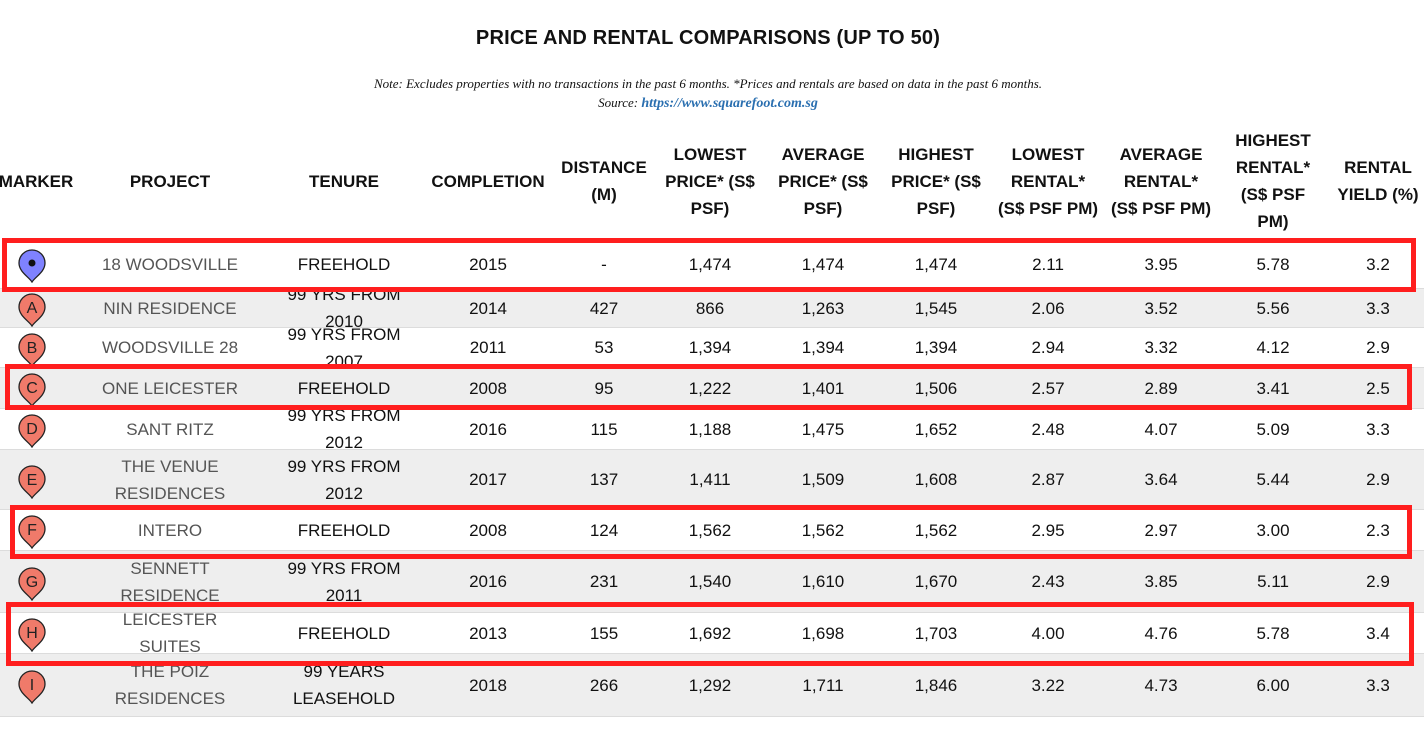 The image size is (1424, 732). I want to click on cell-completion: 2008, so click(488, 388).